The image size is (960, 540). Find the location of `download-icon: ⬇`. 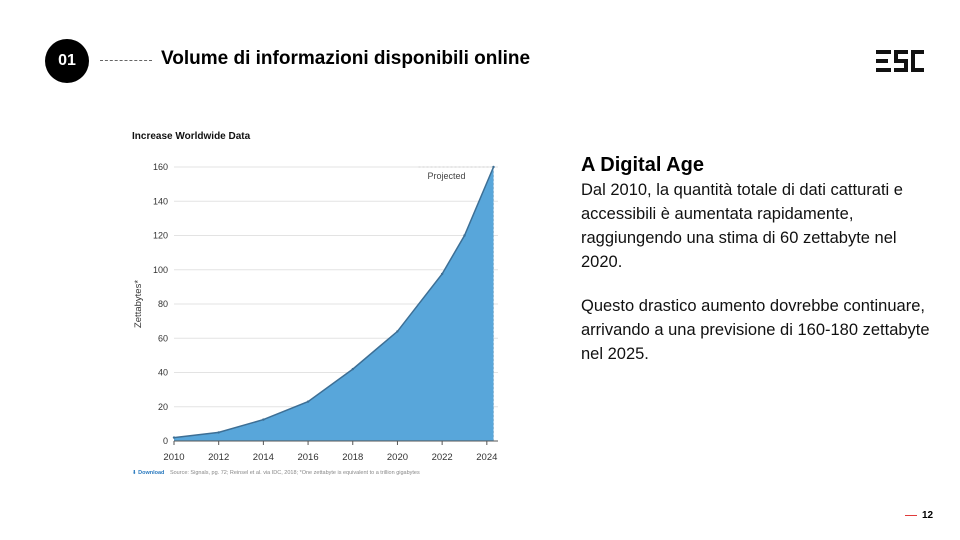

download-icon: ⬇ is located at coordinates (134, 473).